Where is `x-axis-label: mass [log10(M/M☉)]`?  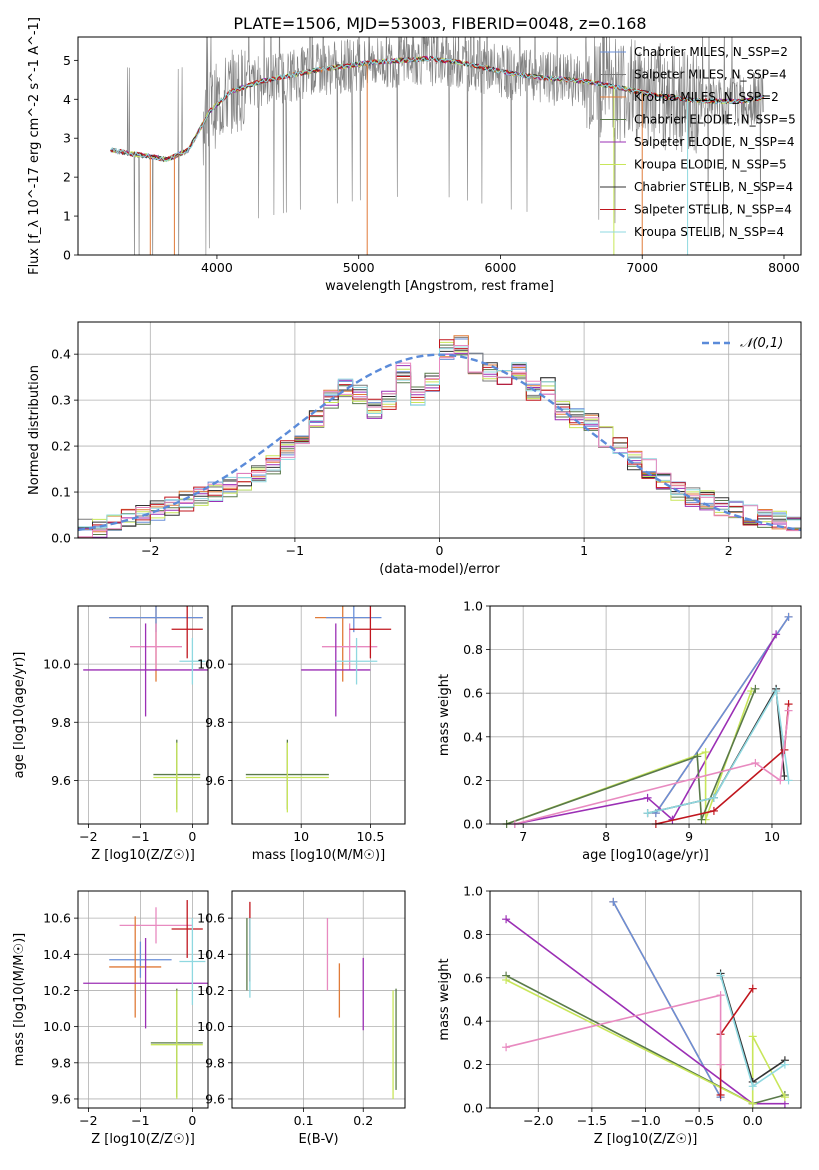
x-axis-label: mass [log10(M/M☉)] is located at coordinates (318, 855).